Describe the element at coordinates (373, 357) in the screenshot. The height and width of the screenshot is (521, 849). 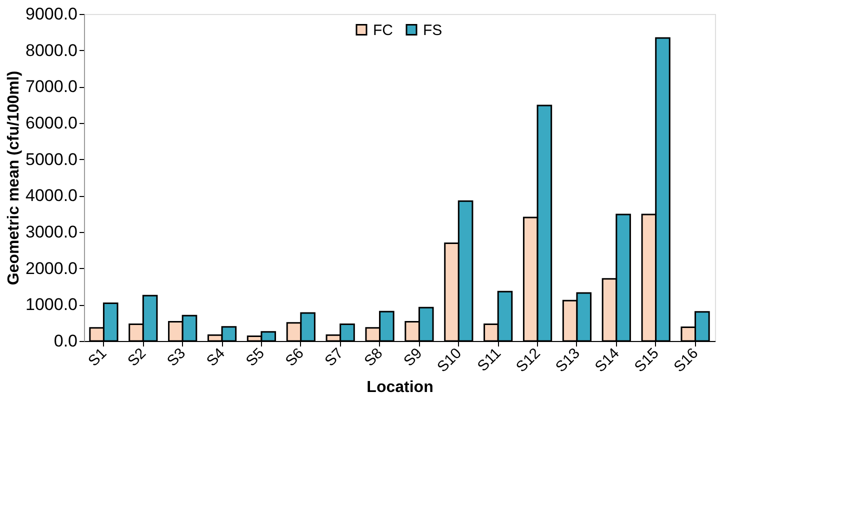
I see `x-tick-label: S8` at that location.